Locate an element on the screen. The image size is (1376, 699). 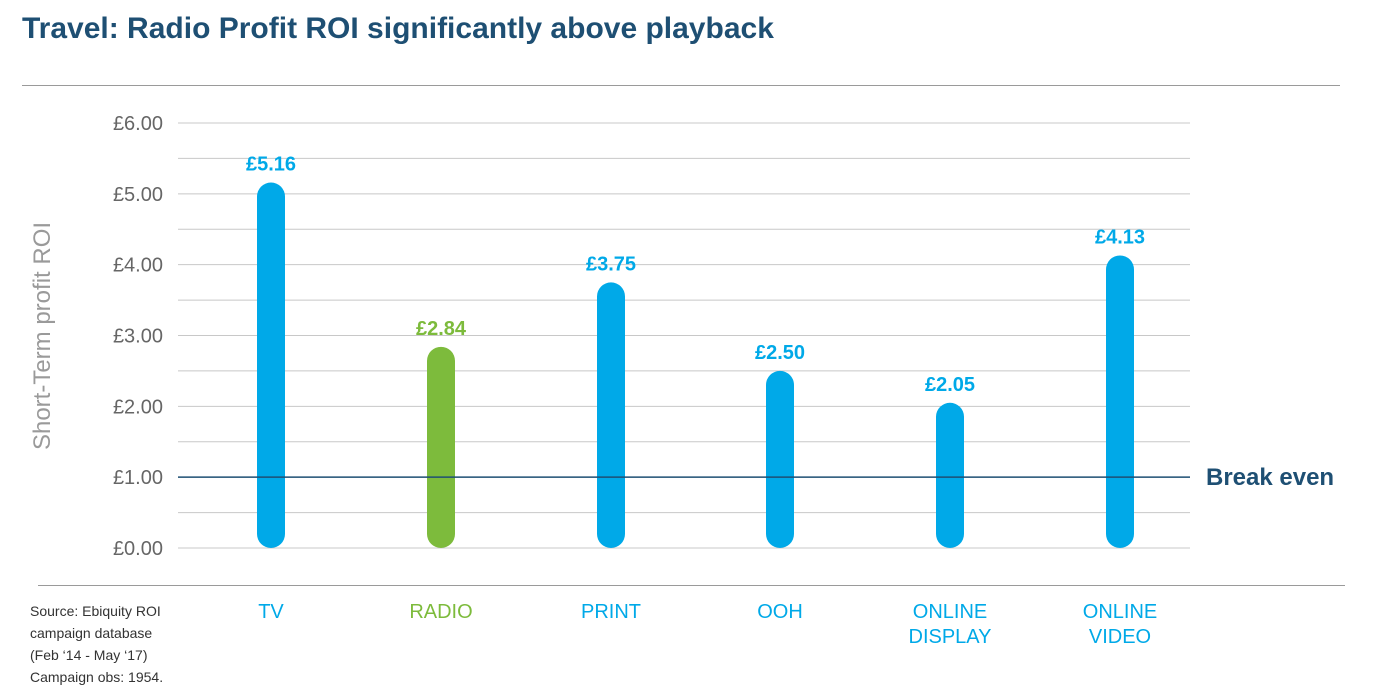
y-tick-label: £1.00 is located at coordinates (138, 478).